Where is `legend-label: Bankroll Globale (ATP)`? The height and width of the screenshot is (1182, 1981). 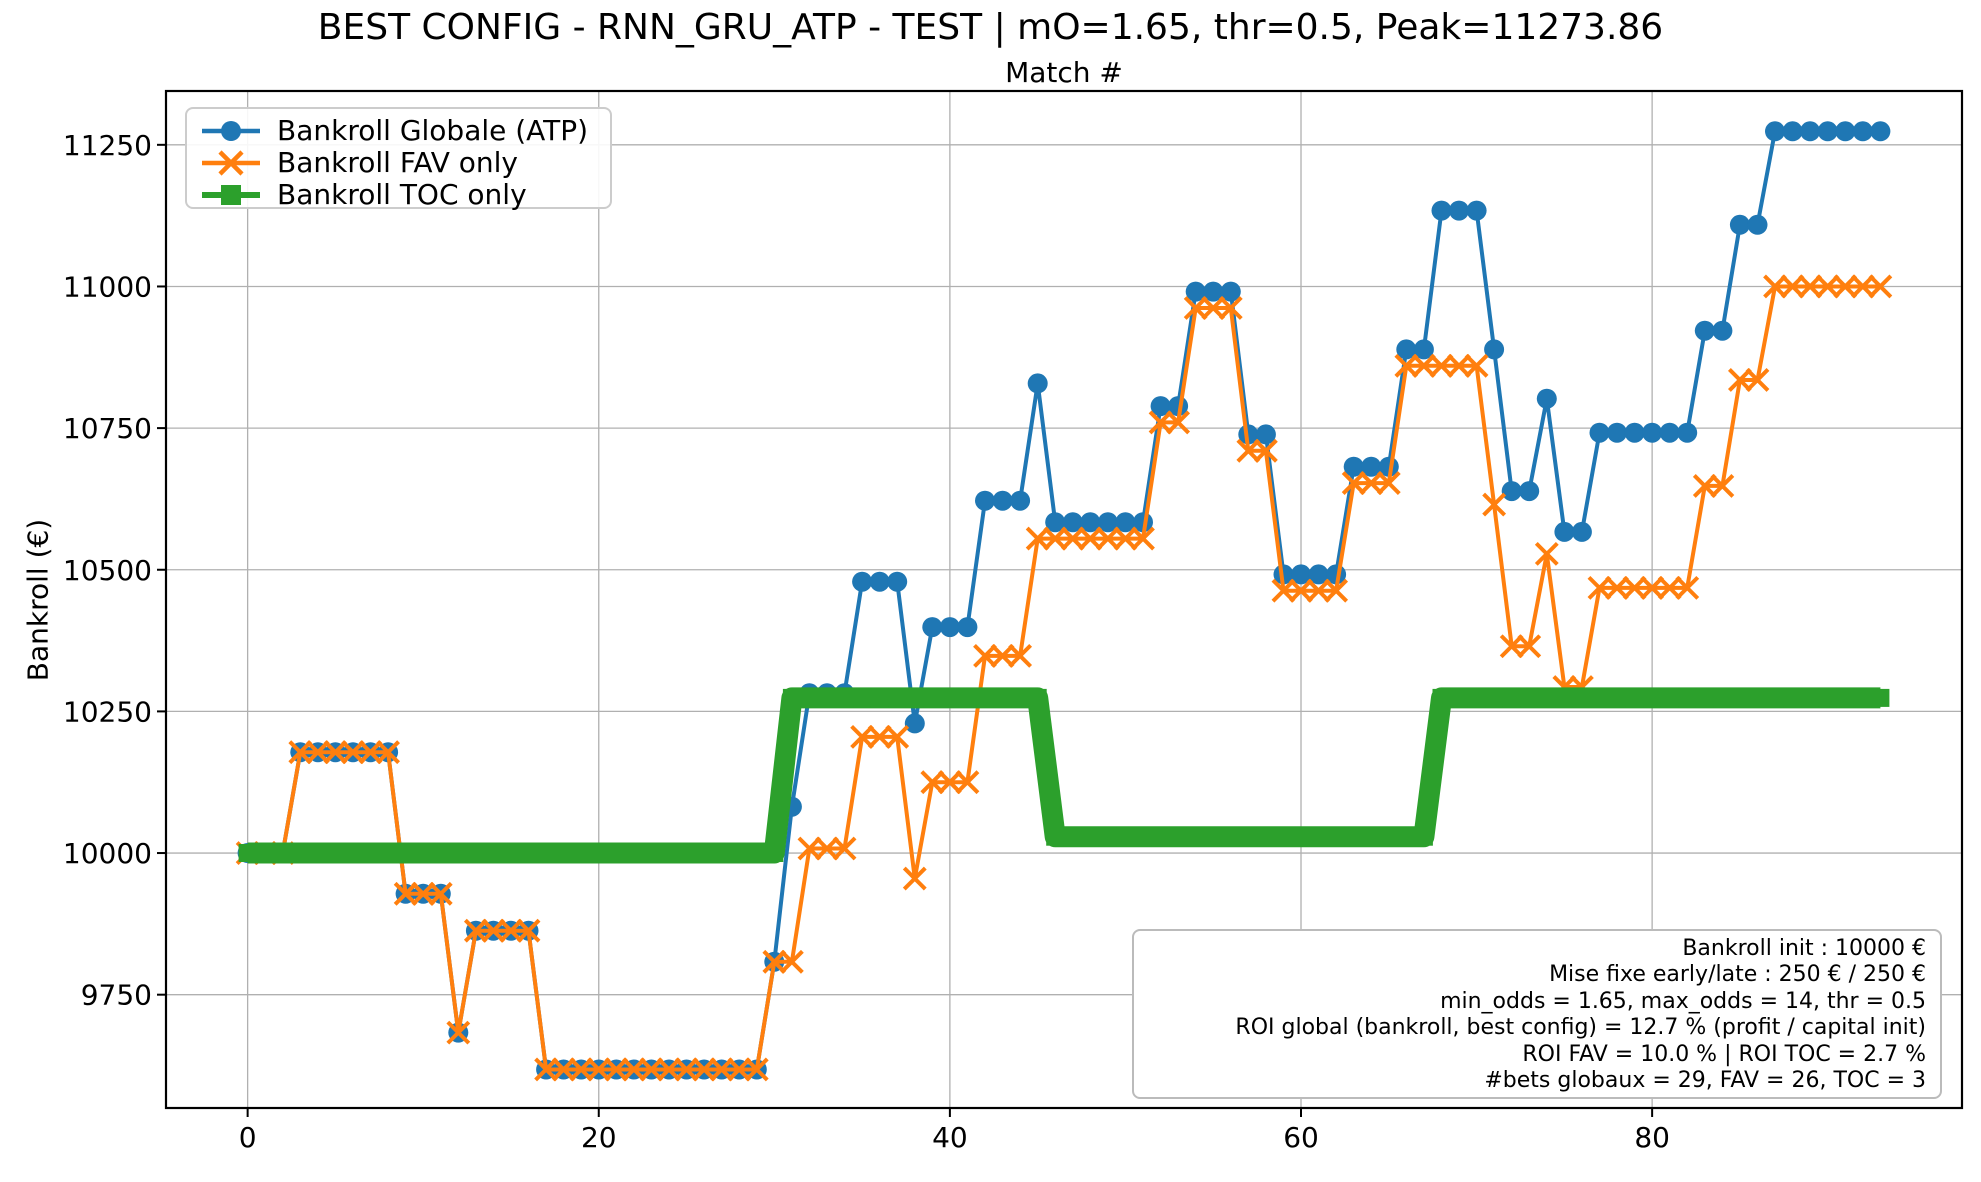
legend-label: Bankroll Globale (ATP) is located at coordinates (433, 130).